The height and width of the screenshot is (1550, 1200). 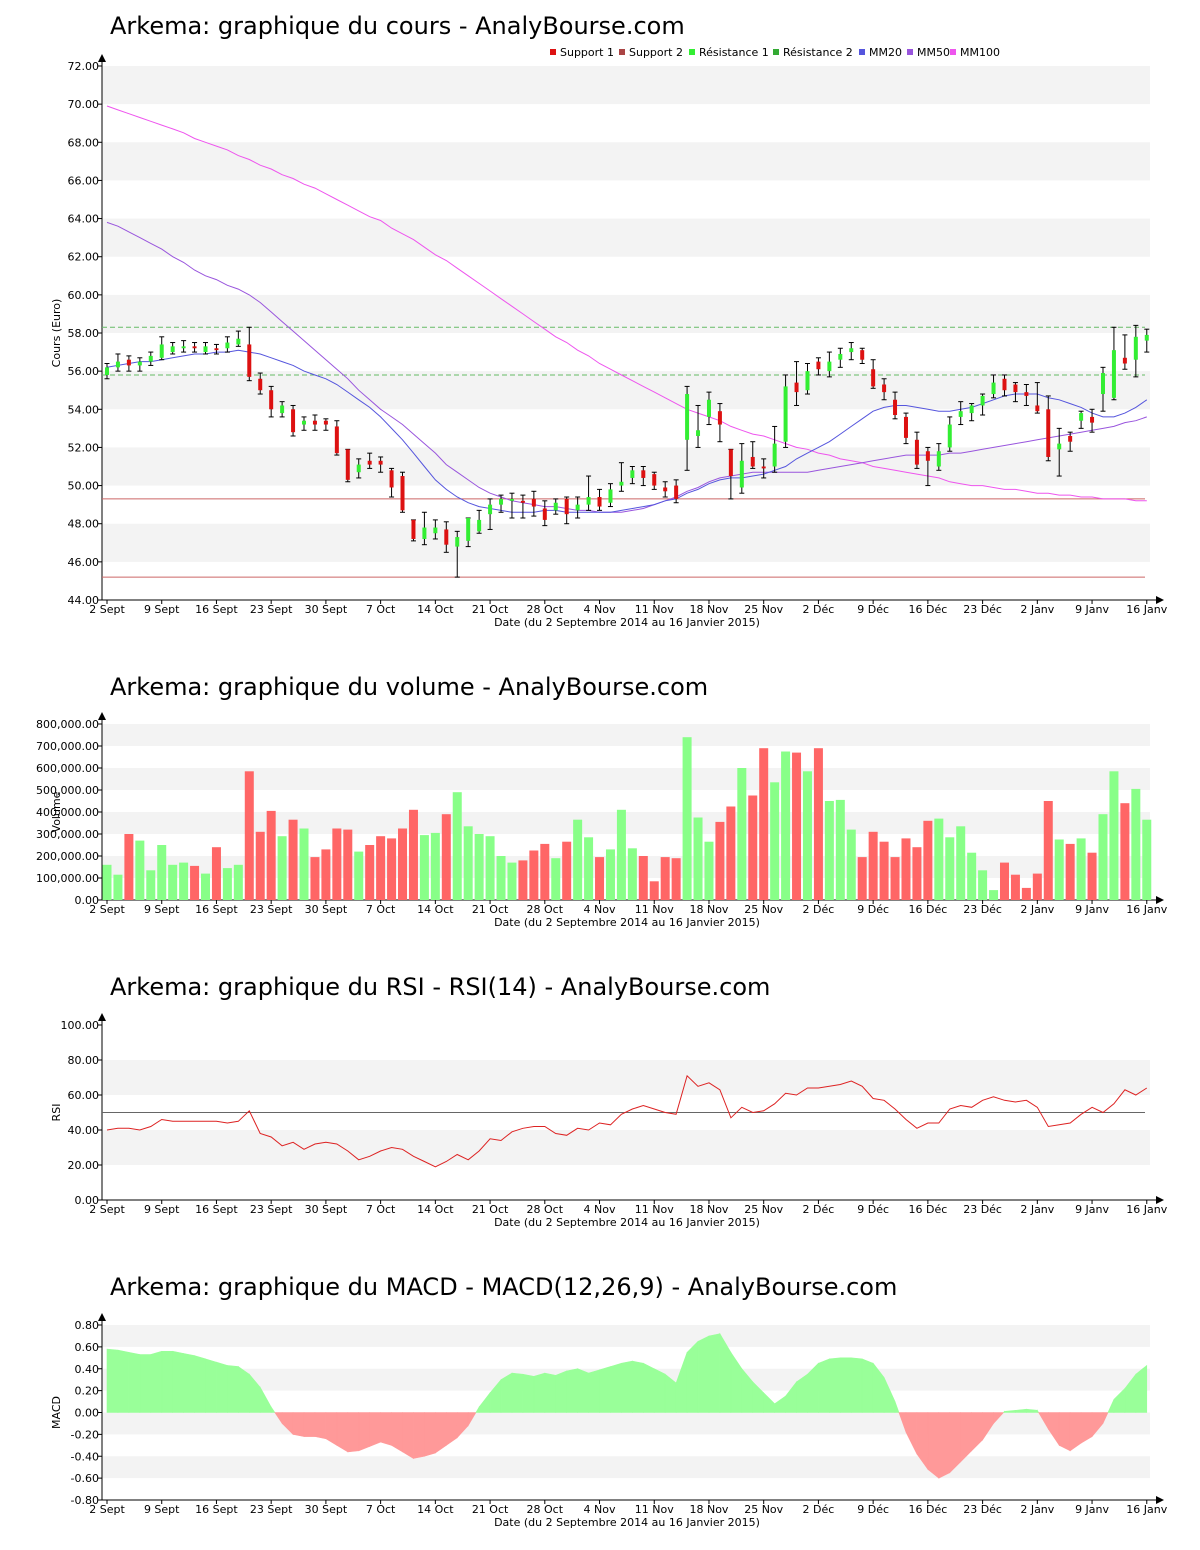 What do you see at coordinates (545, 1509) in the screenshot?
I see `x-tick-label: 28 Oct` at bounding box center [545, 1509].